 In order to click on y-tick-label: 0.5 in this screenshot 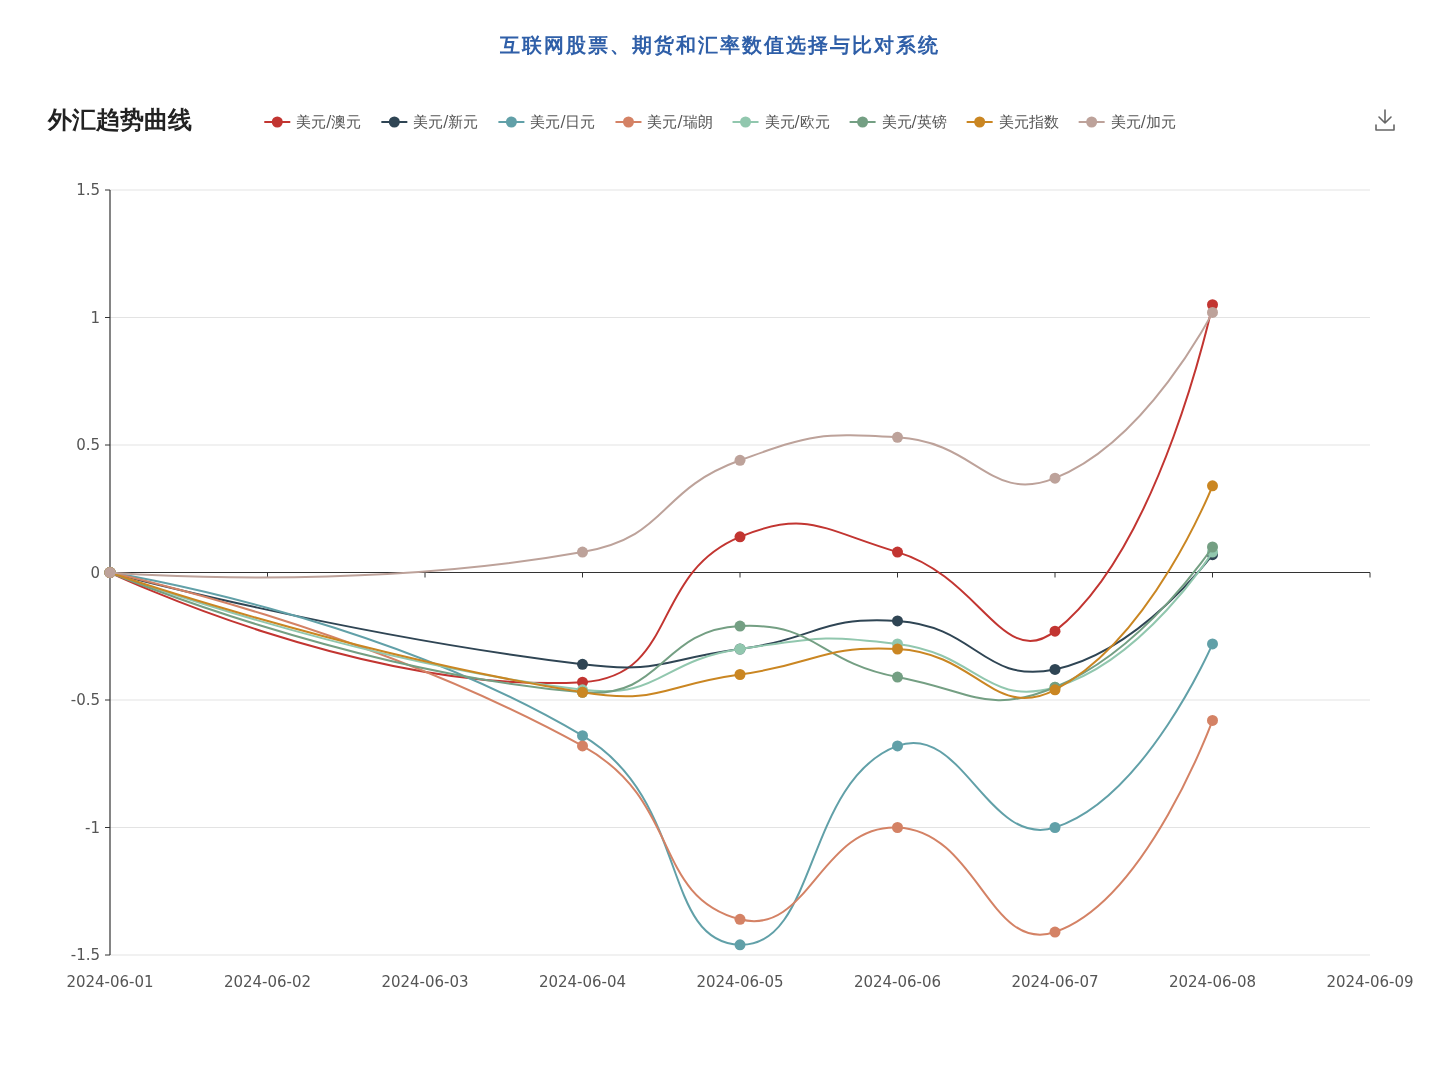, I will do `click(88, 445)`.